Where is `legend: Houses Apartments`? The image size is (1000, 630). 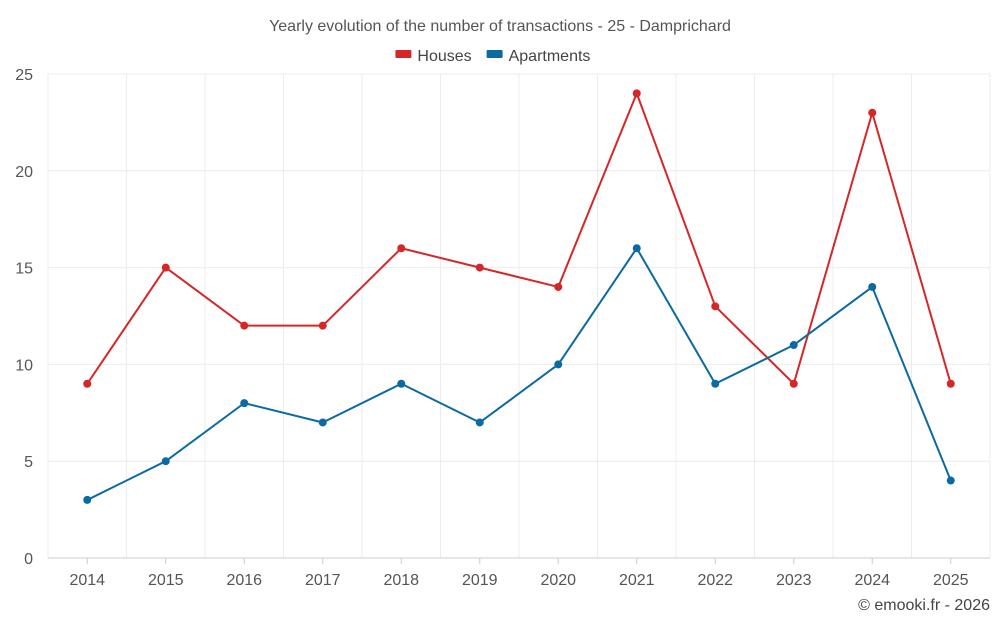
legend: Houses Apartments is located at coordinates (492, 56).